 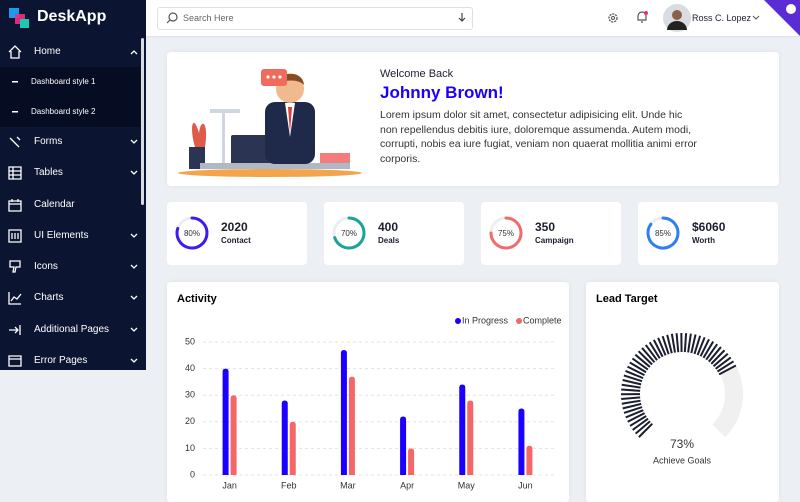 What do you see at coordinates (467, 485) in the screenshot?
I see `x-tick-label: May` at bounding box center [467, 485].